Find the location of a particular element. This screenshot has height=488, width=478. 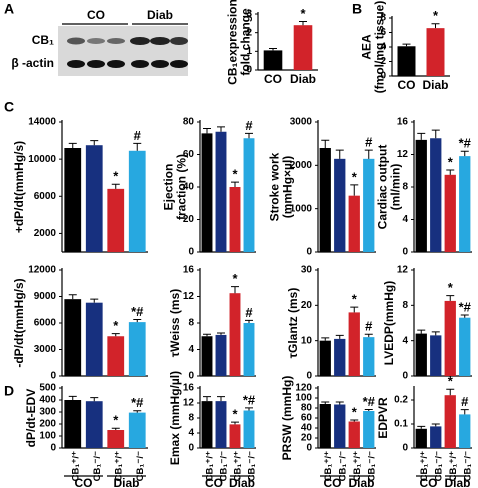

y-tick-label: 500 is located at coordinates (47, 388).